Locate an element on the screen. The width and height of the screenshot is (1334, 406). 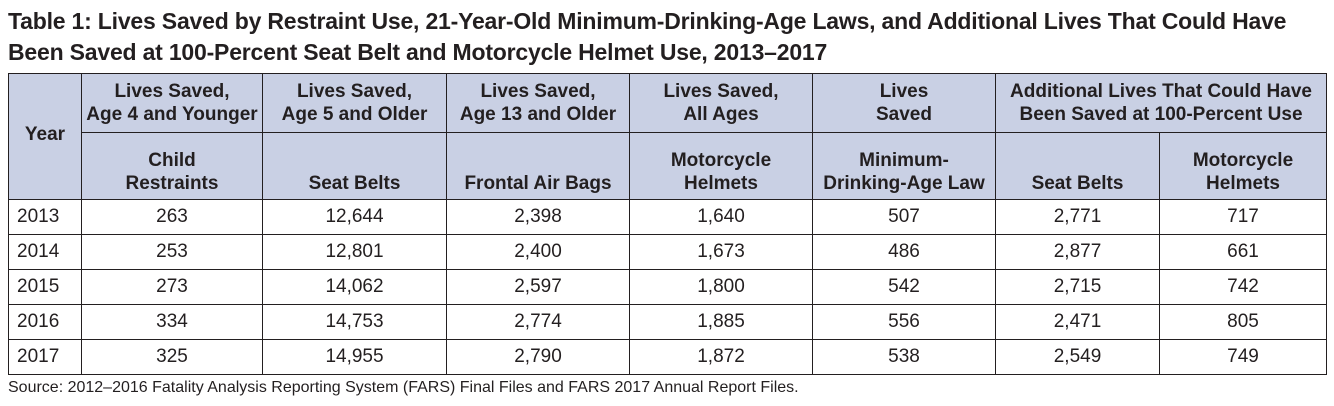
sub-header-seat-belts: Seat Belts is located at coordinates (354, 166).